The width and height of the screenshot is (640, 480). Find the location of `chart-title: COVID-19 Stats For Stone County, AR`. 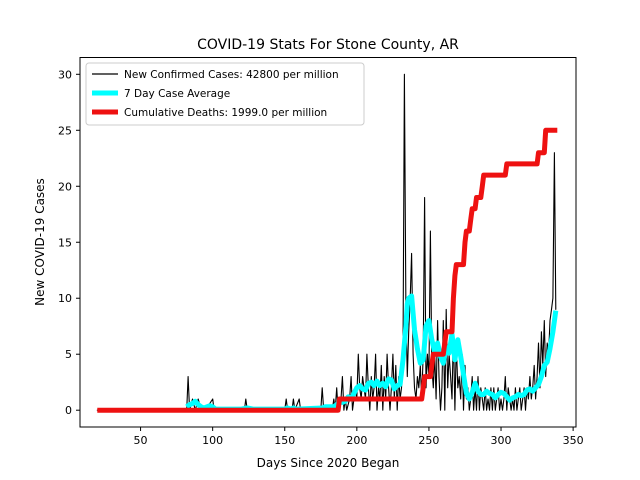

chart-title: COVID-19 Stats For Stone County, AR is located at coordinates (328, 45).